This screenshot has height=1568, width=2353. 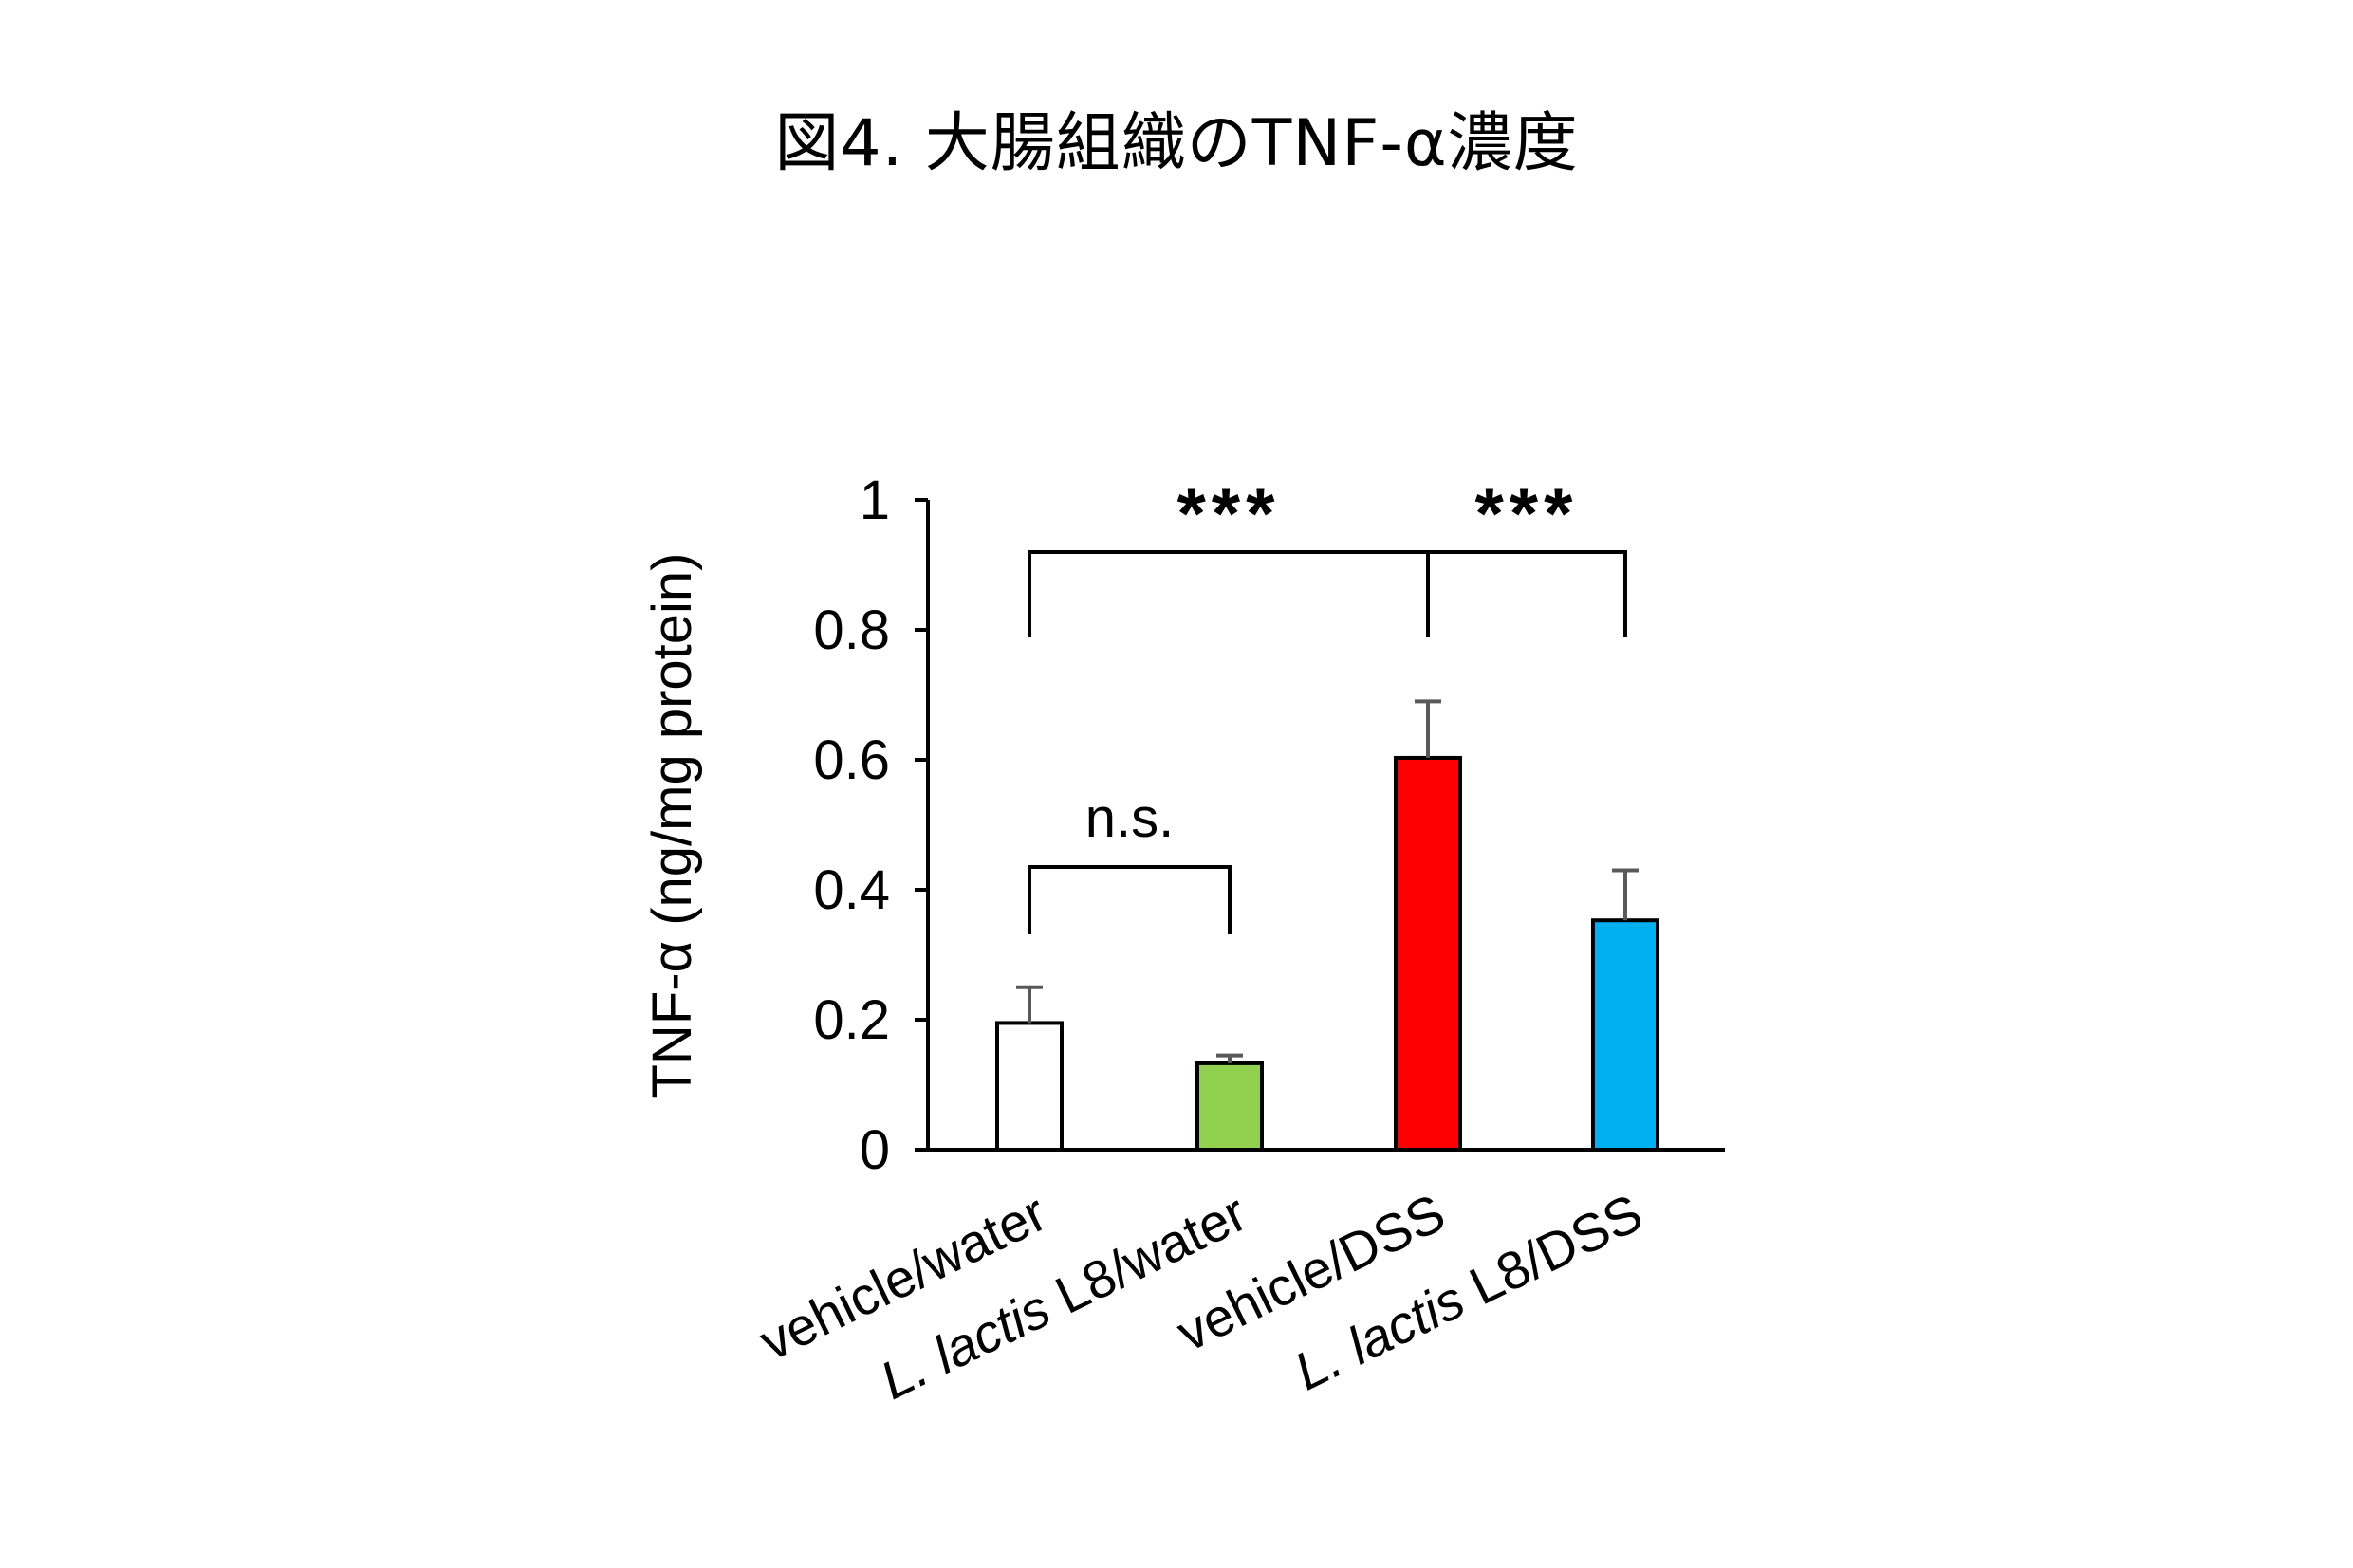 What do you see at coordinates (1428, 729) in the screenshot?
I see `error-bar-vehicle-dss` at bounding box center [1428, 729].